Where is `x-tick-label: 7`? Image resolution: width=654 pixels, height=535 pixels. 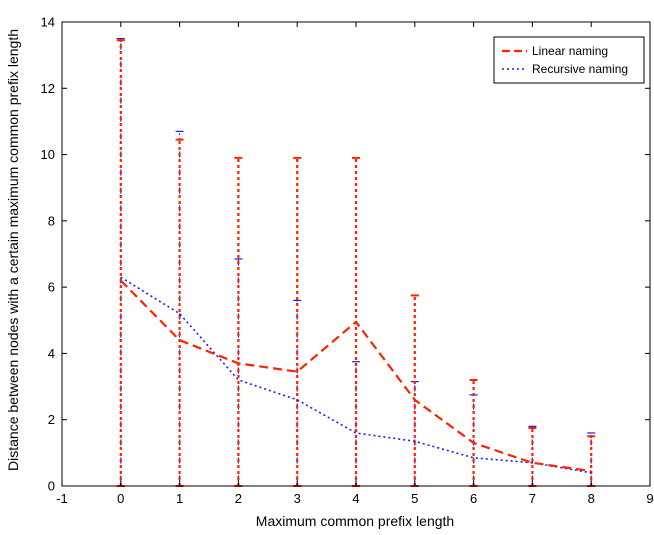 x-tick-label: 7 is located at coordinates (532, 498).